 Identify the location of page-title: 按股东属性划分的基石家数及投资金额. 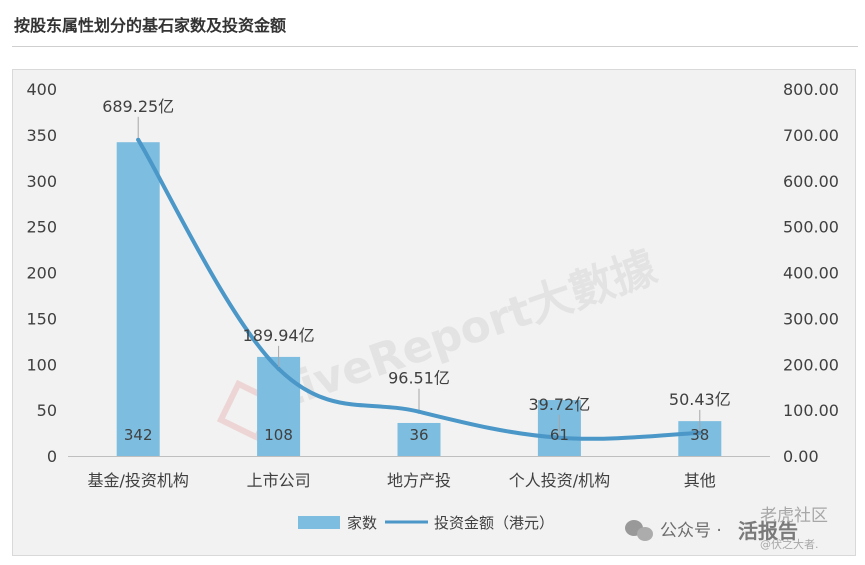
(150, 25).